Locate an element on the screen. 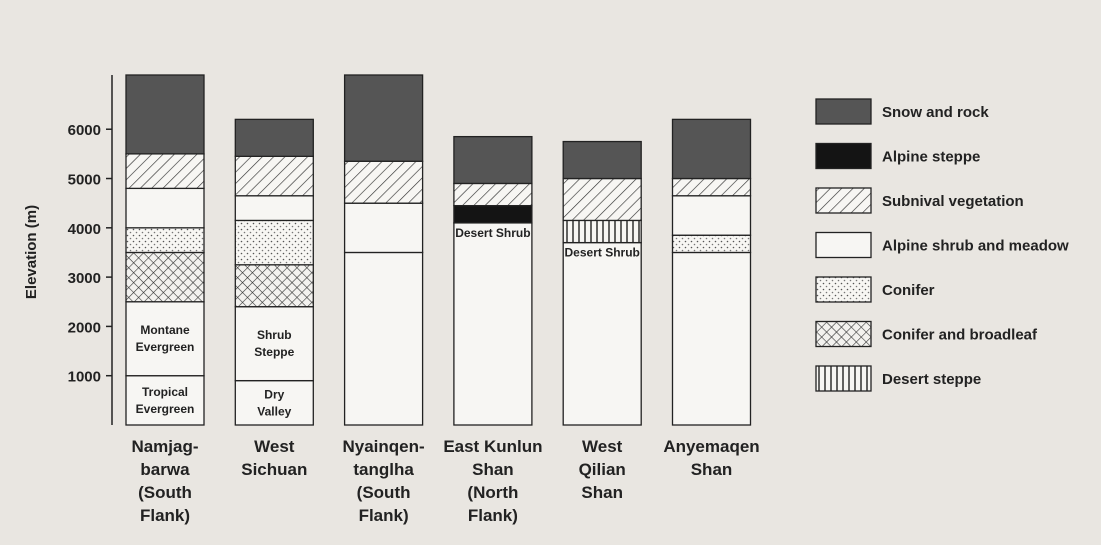  legend-label: Alpine shrub and meadow is located at coordinates (975, 246).